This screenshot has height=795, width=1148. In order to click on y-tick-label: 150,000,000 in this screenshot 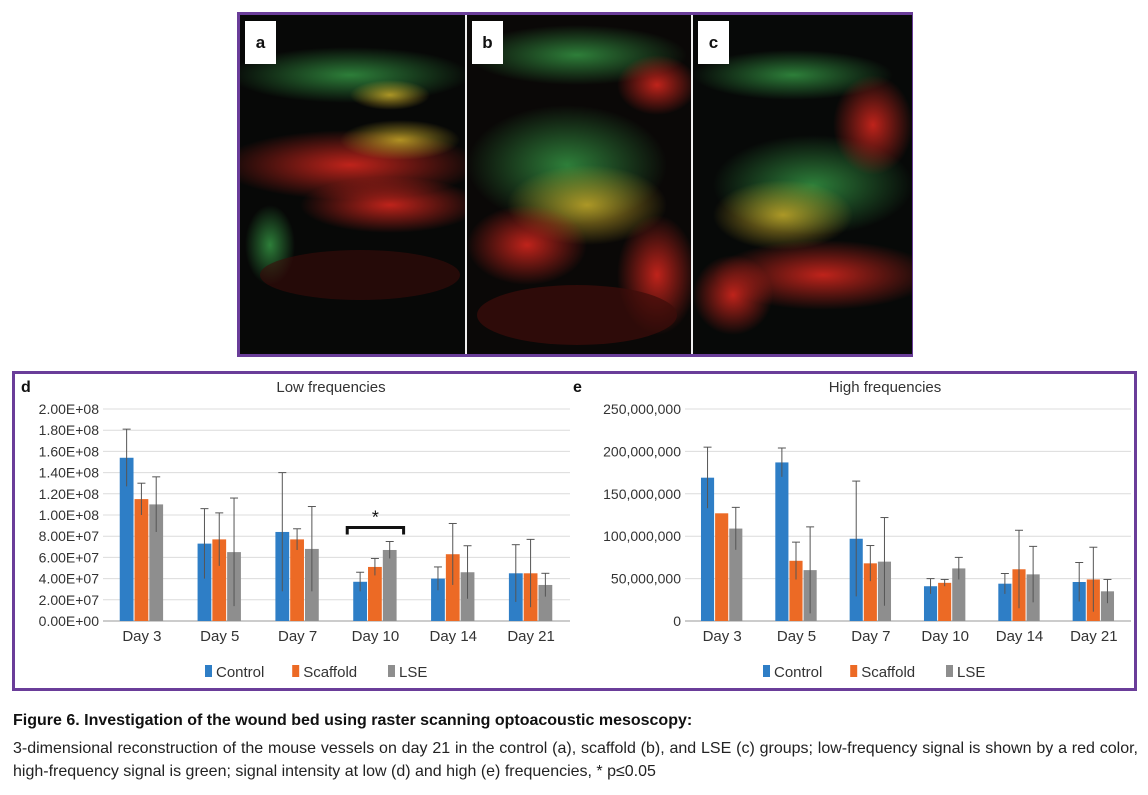, I will do `click(642, 494)`.